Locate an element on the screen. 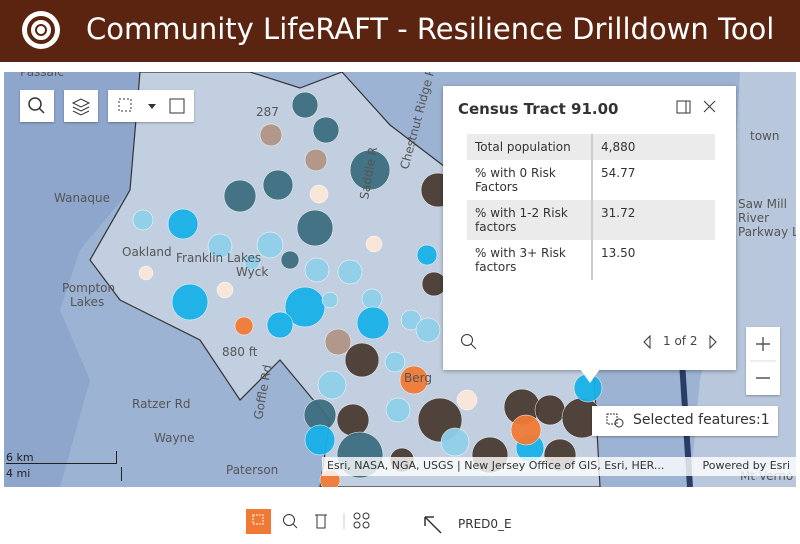 The width and height of the screenshot is (800, 544). selected-features: Selected features:1 is located at coordinates (685, 421).